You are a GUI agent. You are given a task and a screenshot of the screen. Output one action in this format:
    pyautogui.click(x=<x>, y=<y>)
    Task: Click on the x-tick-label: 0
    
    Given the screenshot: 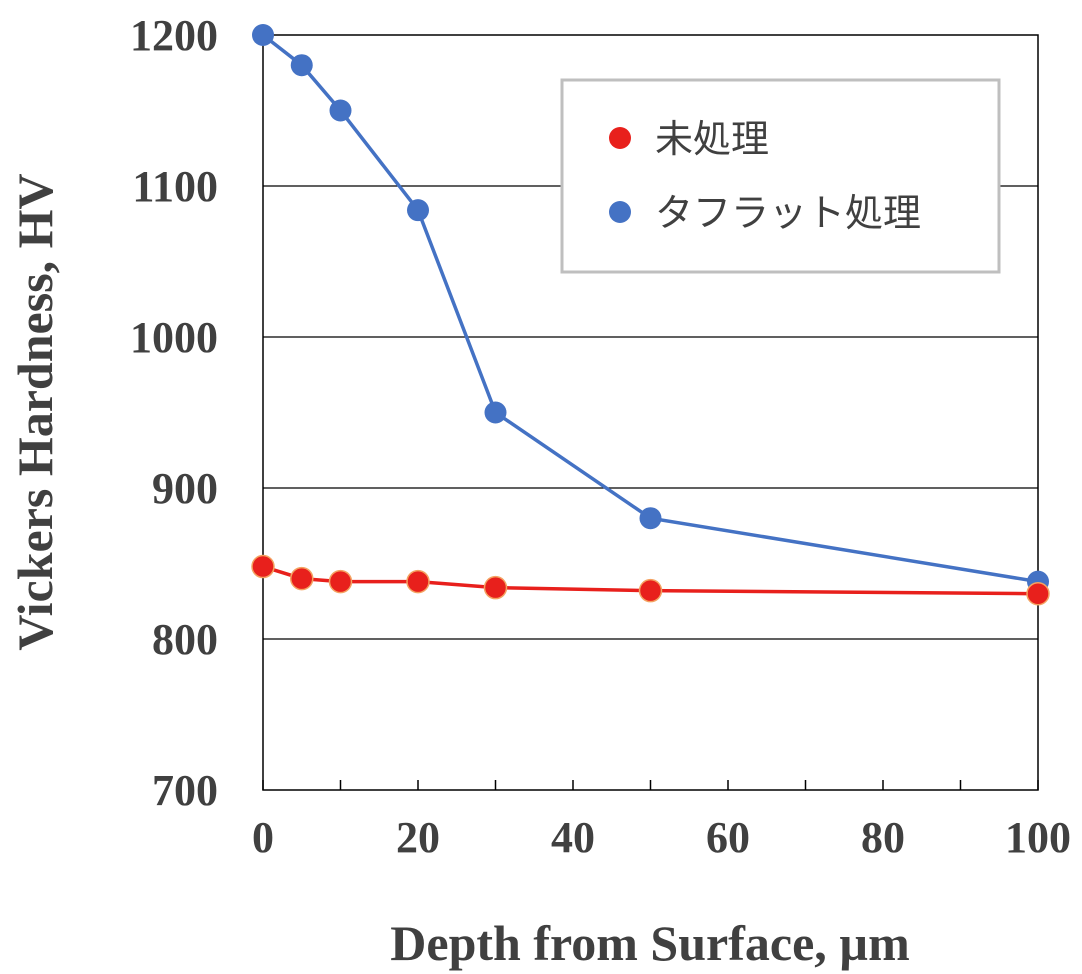 What is the action you would take?
    pyautogui.click(x=263, y=837)
    